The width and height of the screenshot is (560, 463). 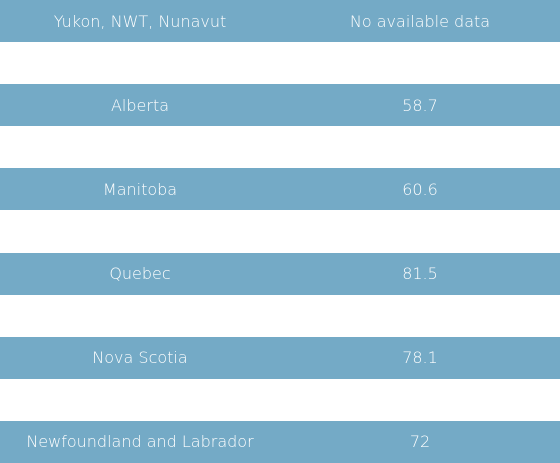 What do you see at coordinates (140, 358) in the screenshot?
I see `region-cell: Nova Scotia` at bounding box center [140, 358].